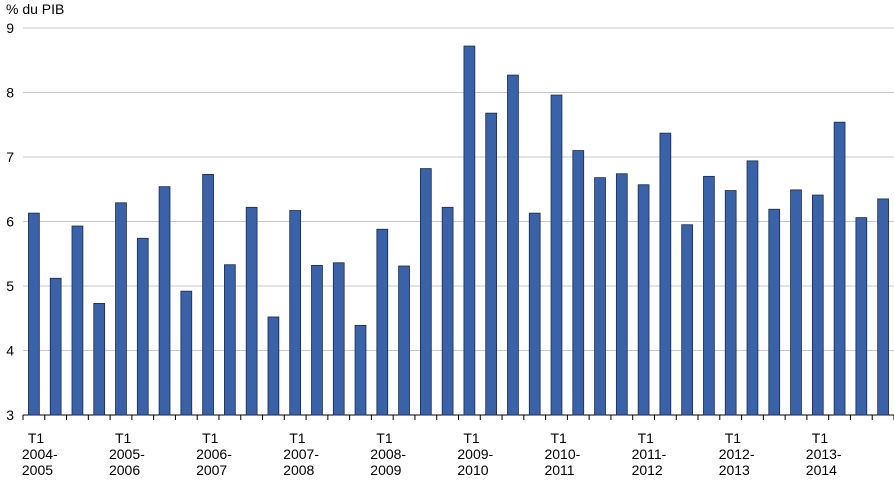  I want to click on y-tick-label: 3, so click(10, 415).